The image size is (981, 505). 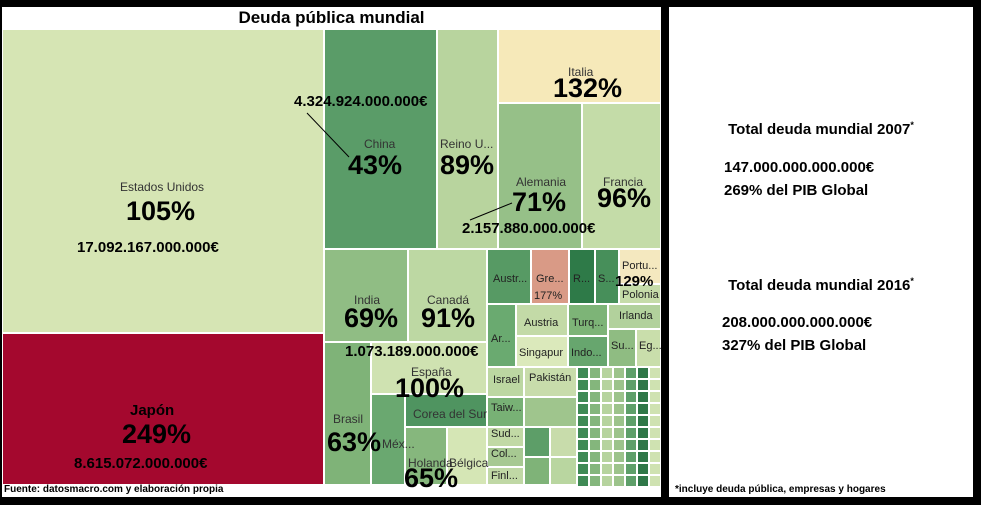 What do you see at coordinates (348, 419) in the screenshot?
I see `cell-name-label: Brasil` at bounding box center [348, 419].